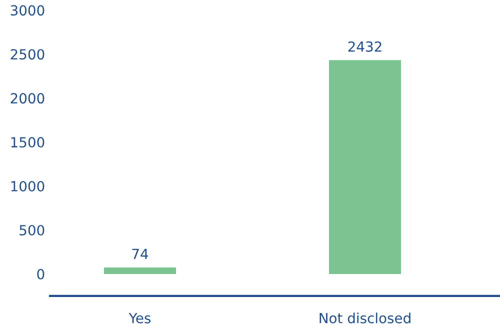  What do you see at coordinates (27, 10) in the screenshot?
I see `y-tick-label: 3000` at bounding box center [27, 10].